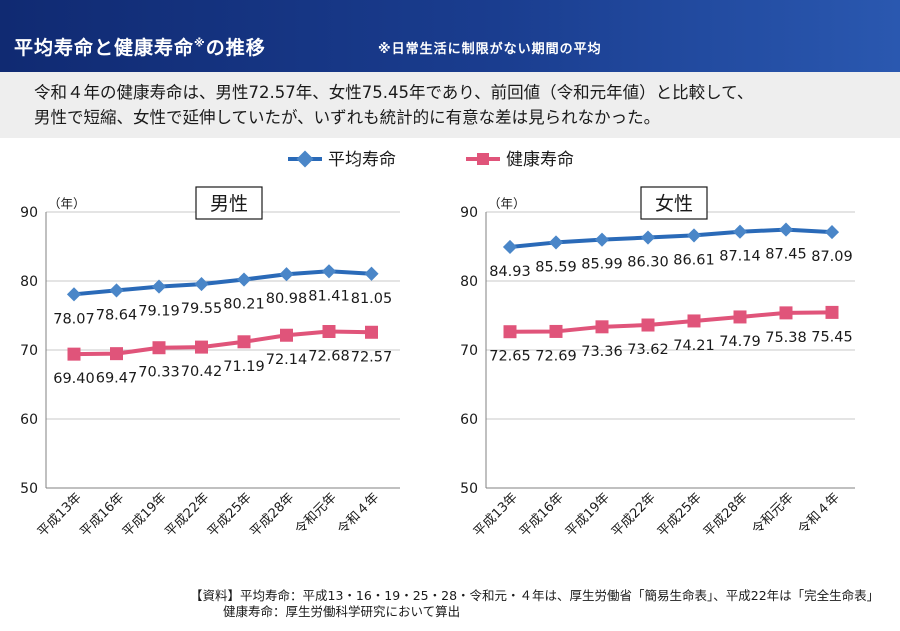 The width and height of the screenshot is (900, 631). Describe the element at coordinates (740, 342) in the screenshot. I see `female-healthy-data-label: 74.79` at that location.